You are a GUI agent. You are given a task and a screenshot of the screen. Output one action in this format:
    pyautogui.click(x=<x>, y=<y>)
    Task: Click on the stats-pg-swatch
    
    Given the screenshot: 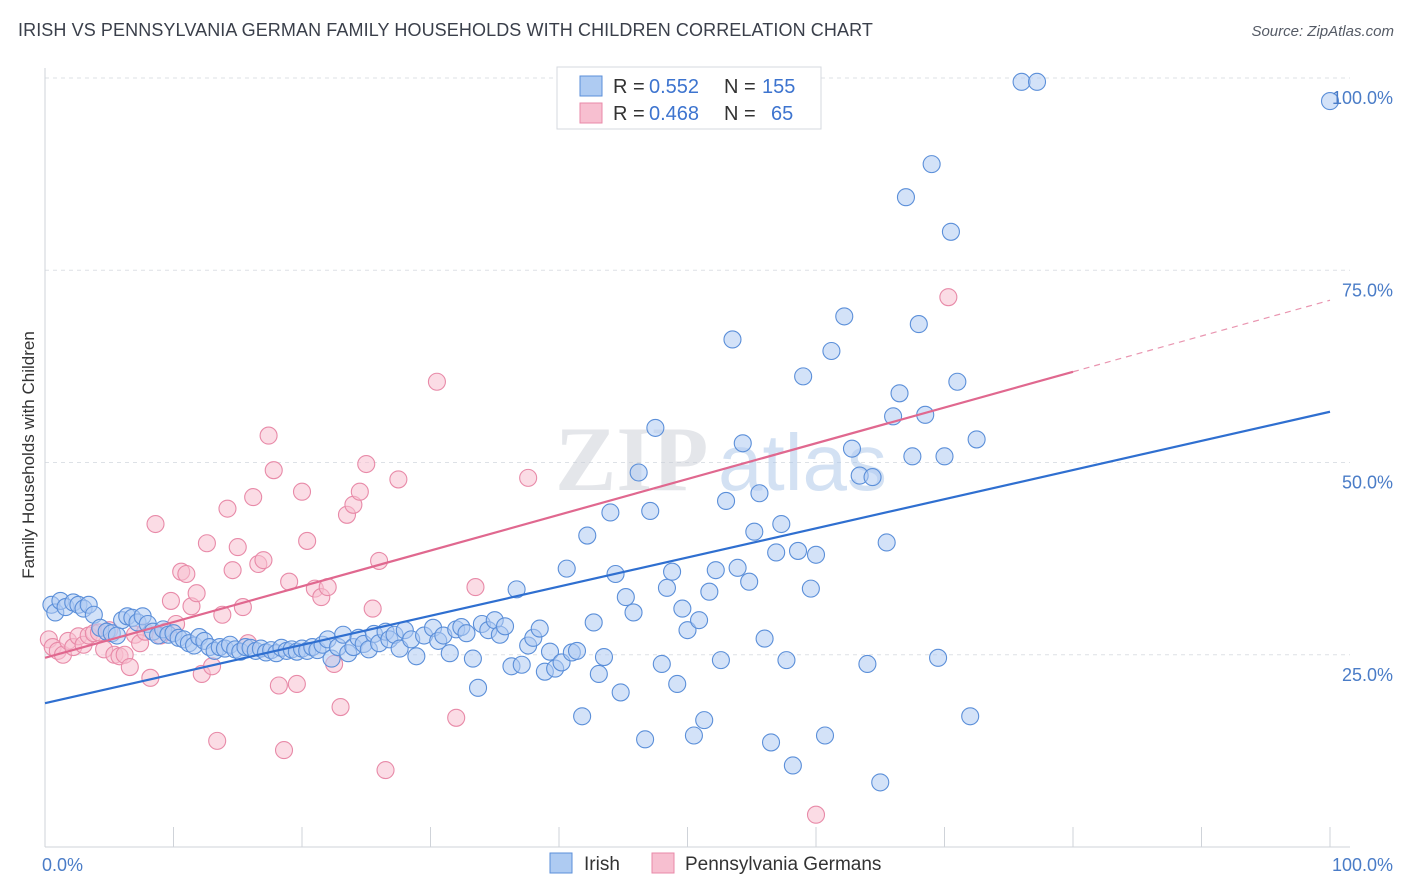 What is the action you would take?
    pyautogui.click(x=591, y=113)
    